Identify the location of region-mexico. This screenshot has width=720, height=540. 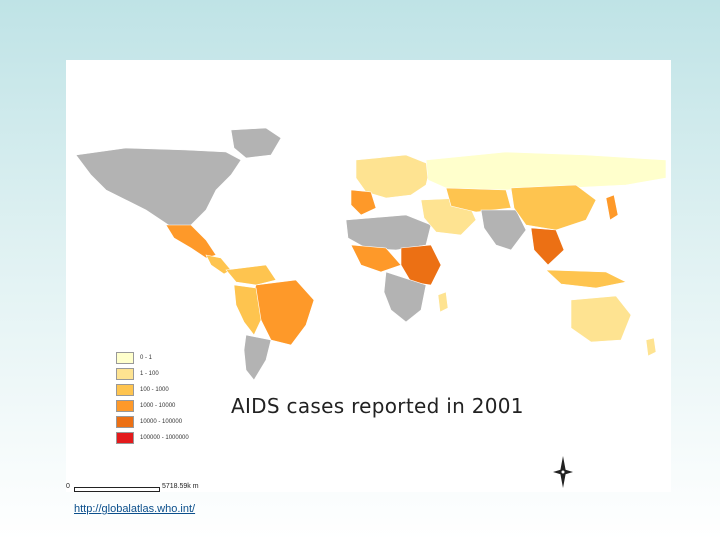
(191, 241).